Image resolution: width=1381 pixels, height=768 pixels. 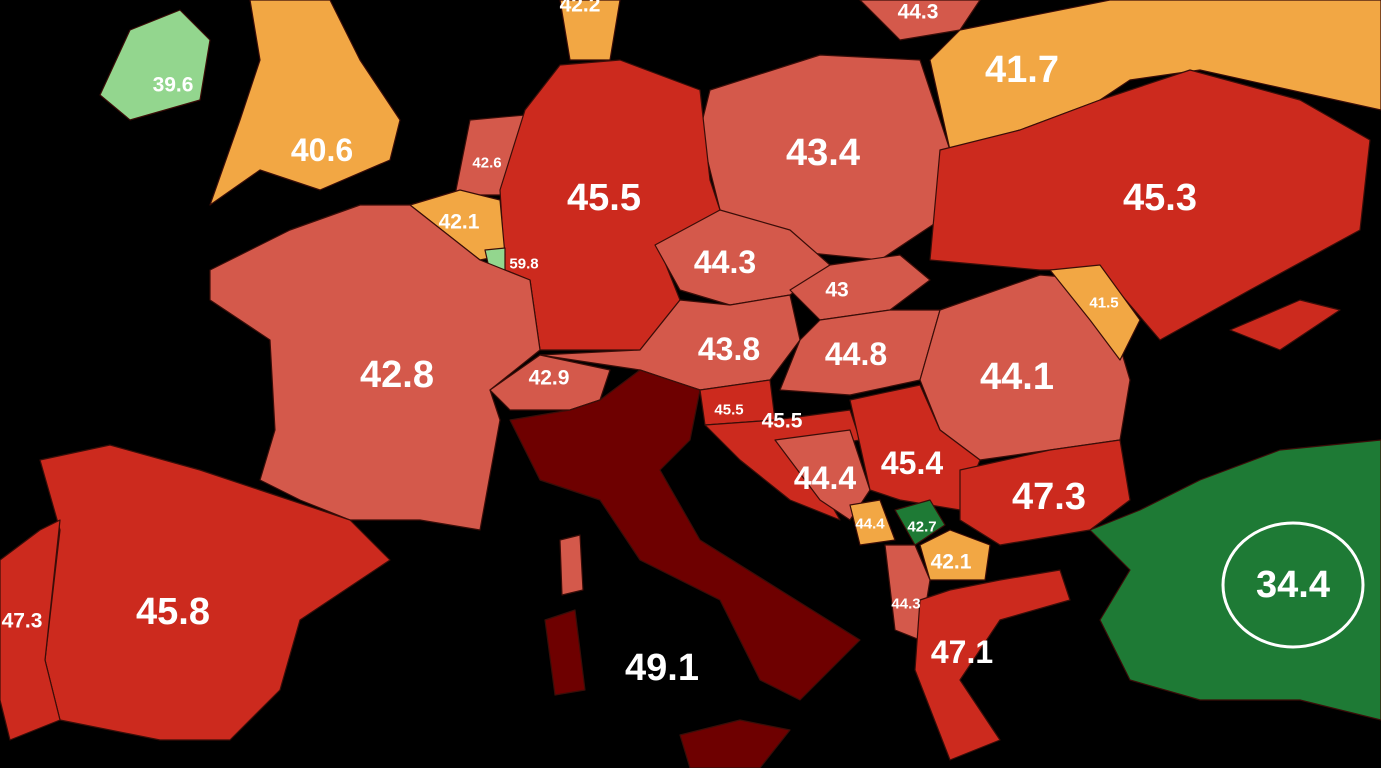 What do you see at coordinates (1160, 198) in the screenshot?
I see `region-label: 45.3` at bounding box center [1160, 198].